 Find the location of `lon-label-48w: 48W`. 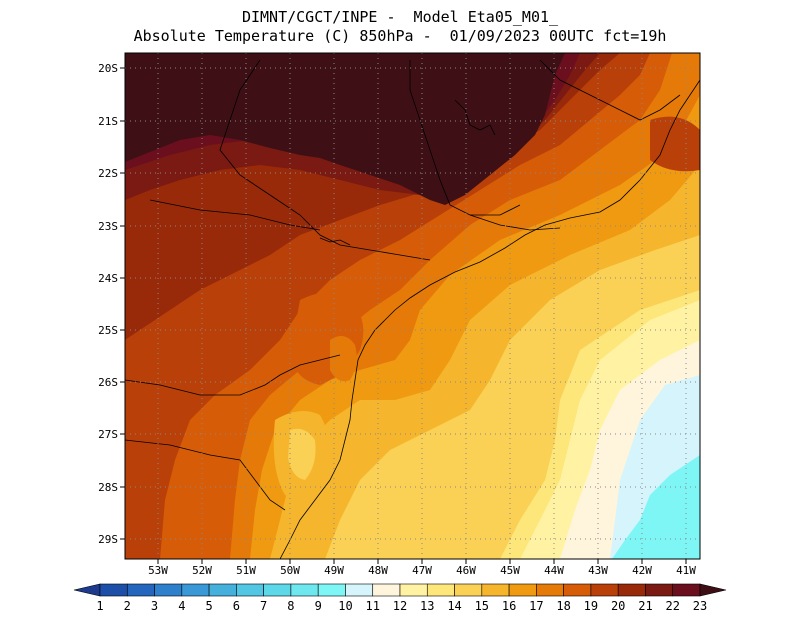

lon-label-48w: 48W is located at coordinates (378, 570).